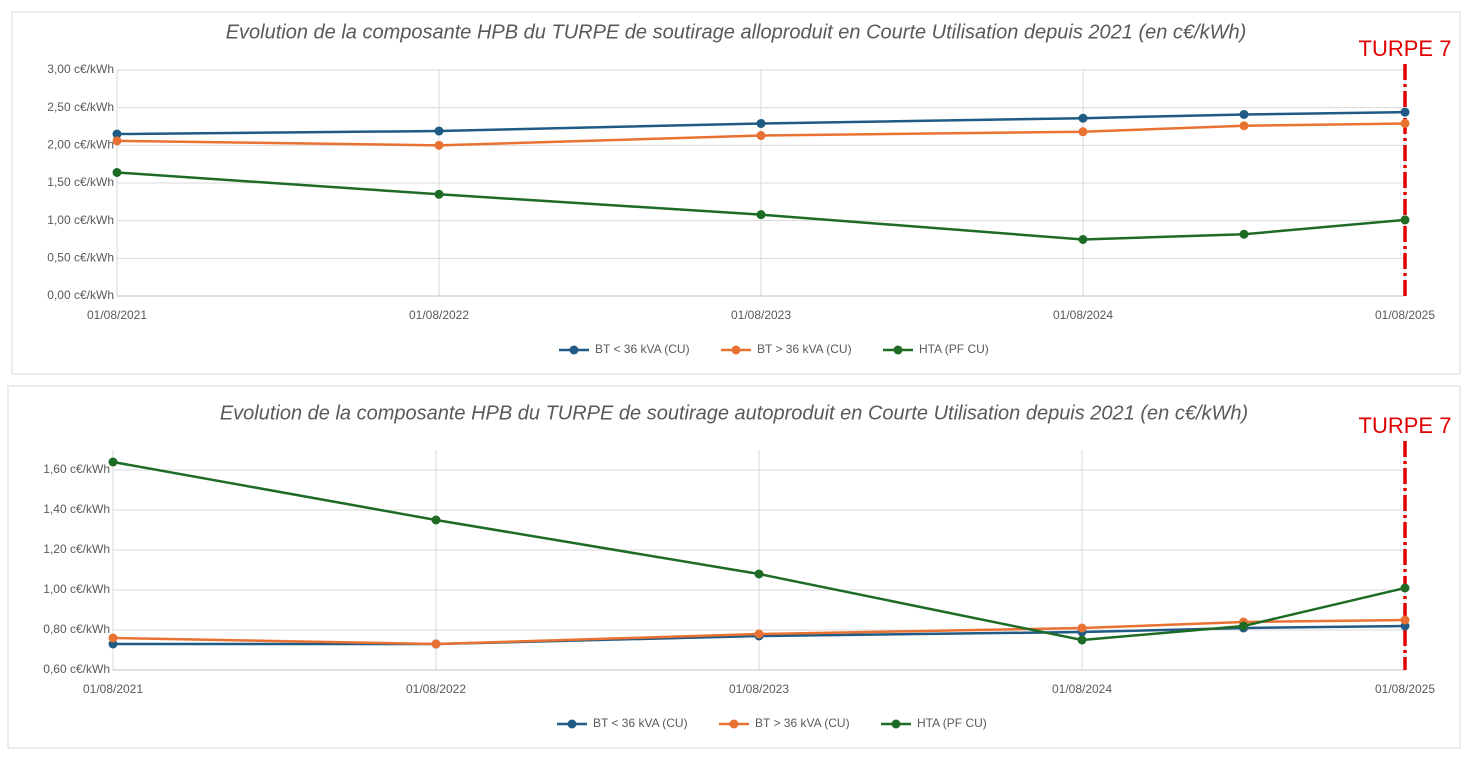  Describe the element at coordinates (76, 549) in the screenshot. I see `y-tick-label: 1,20 c€/kWh` at that location.